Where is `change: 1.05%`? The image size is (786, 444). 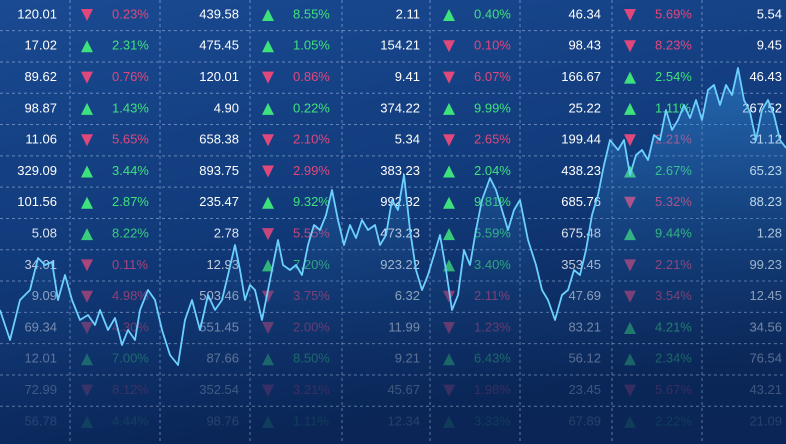
change: 1.05% is located at coordinates (311, 45).